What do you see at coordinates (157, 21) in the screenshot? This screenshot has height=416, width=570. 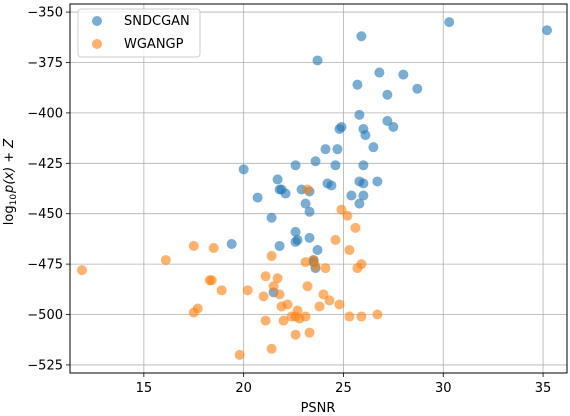 I see `legend-label-sndcgan: SNDCGAN` at bounding box center [157, 21].